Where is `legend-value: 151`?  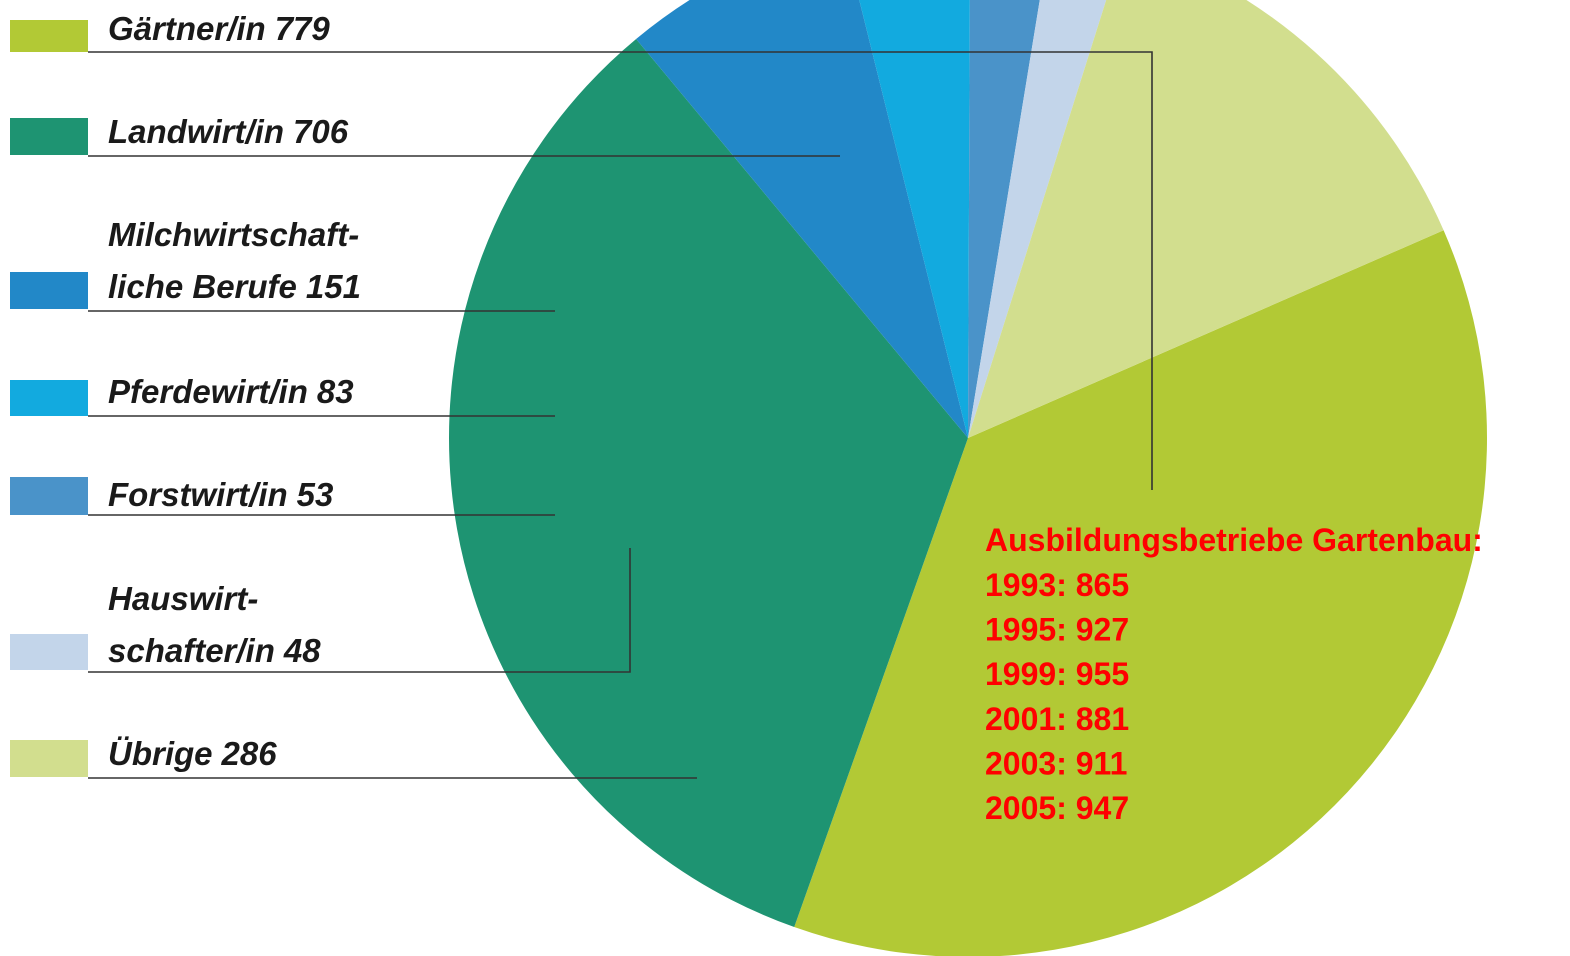 legend-value: 151 is located at coordinates (333, 286).